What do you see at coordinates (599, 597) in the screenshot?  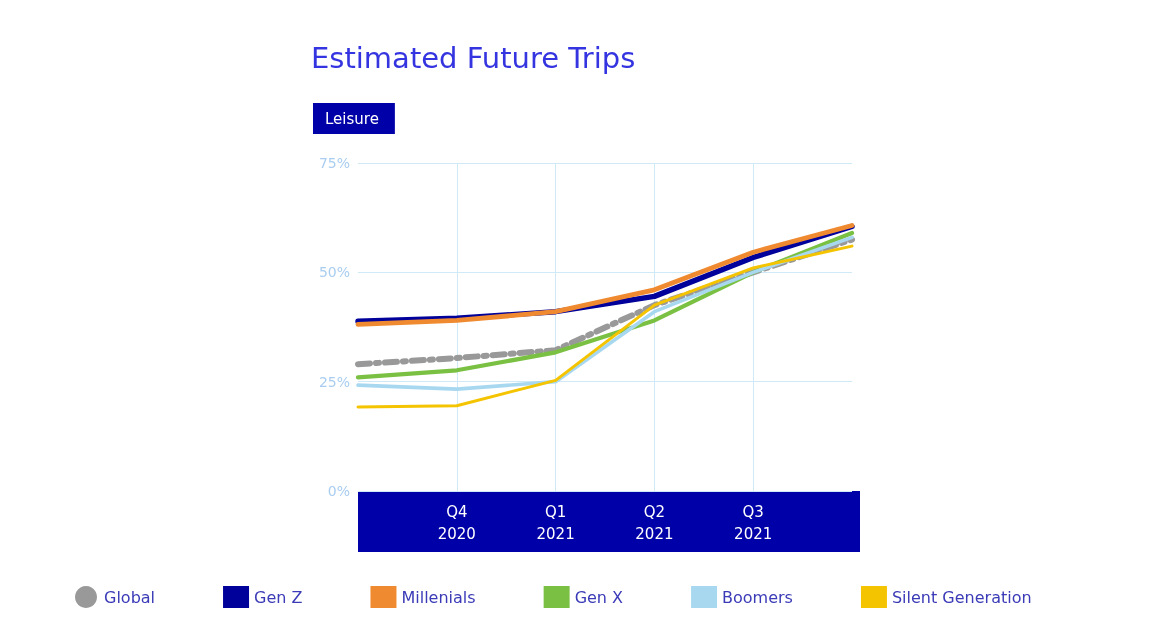 I see `legend-label: Gen X` at bounding box center [599, 597].